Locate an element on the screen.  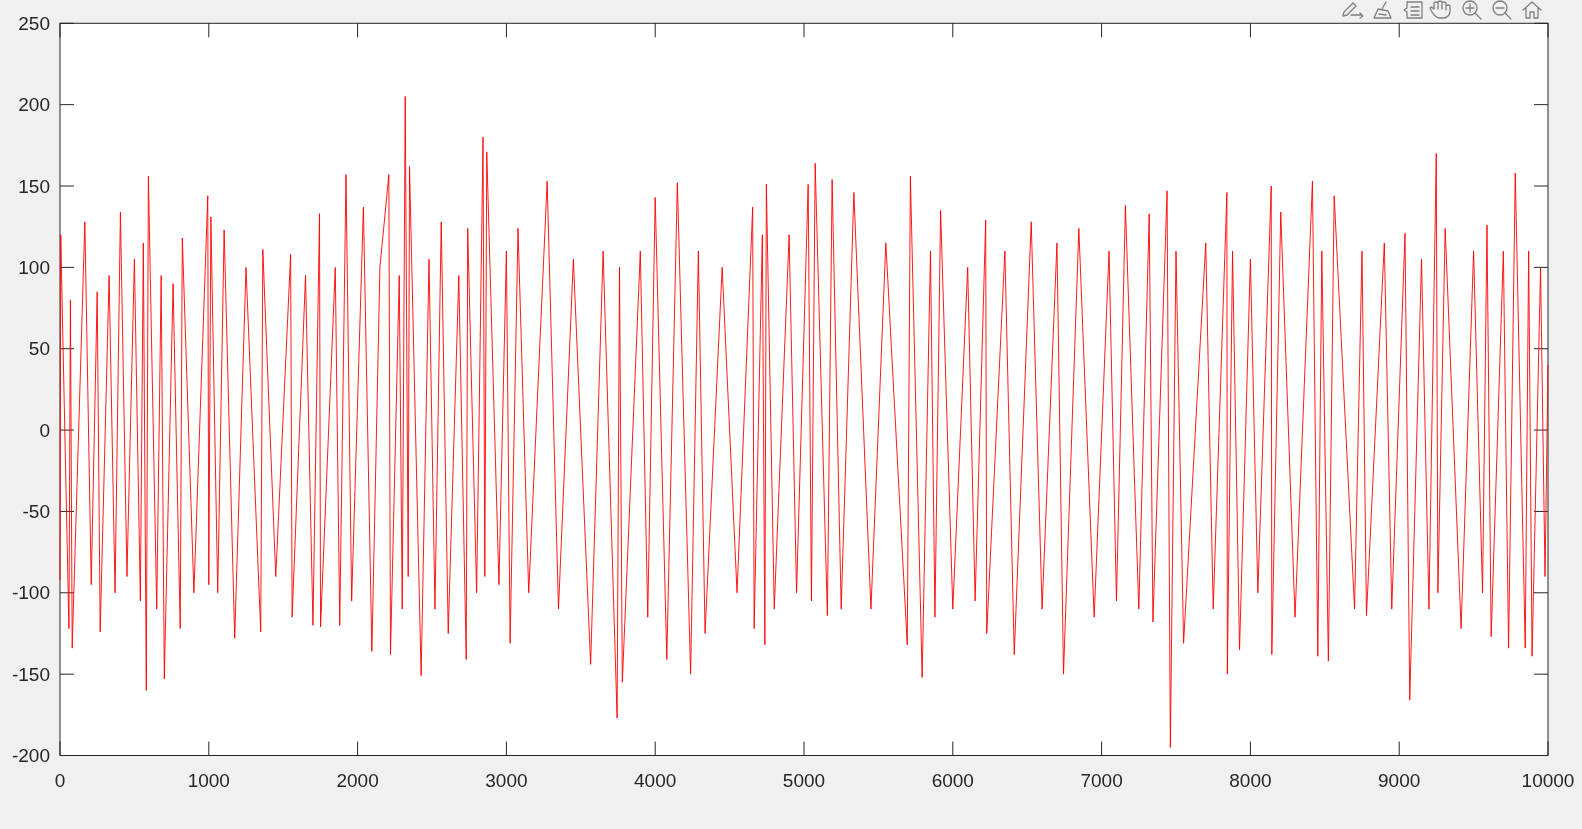
y-tick-label: -200 is located at coordinates (30, 756).